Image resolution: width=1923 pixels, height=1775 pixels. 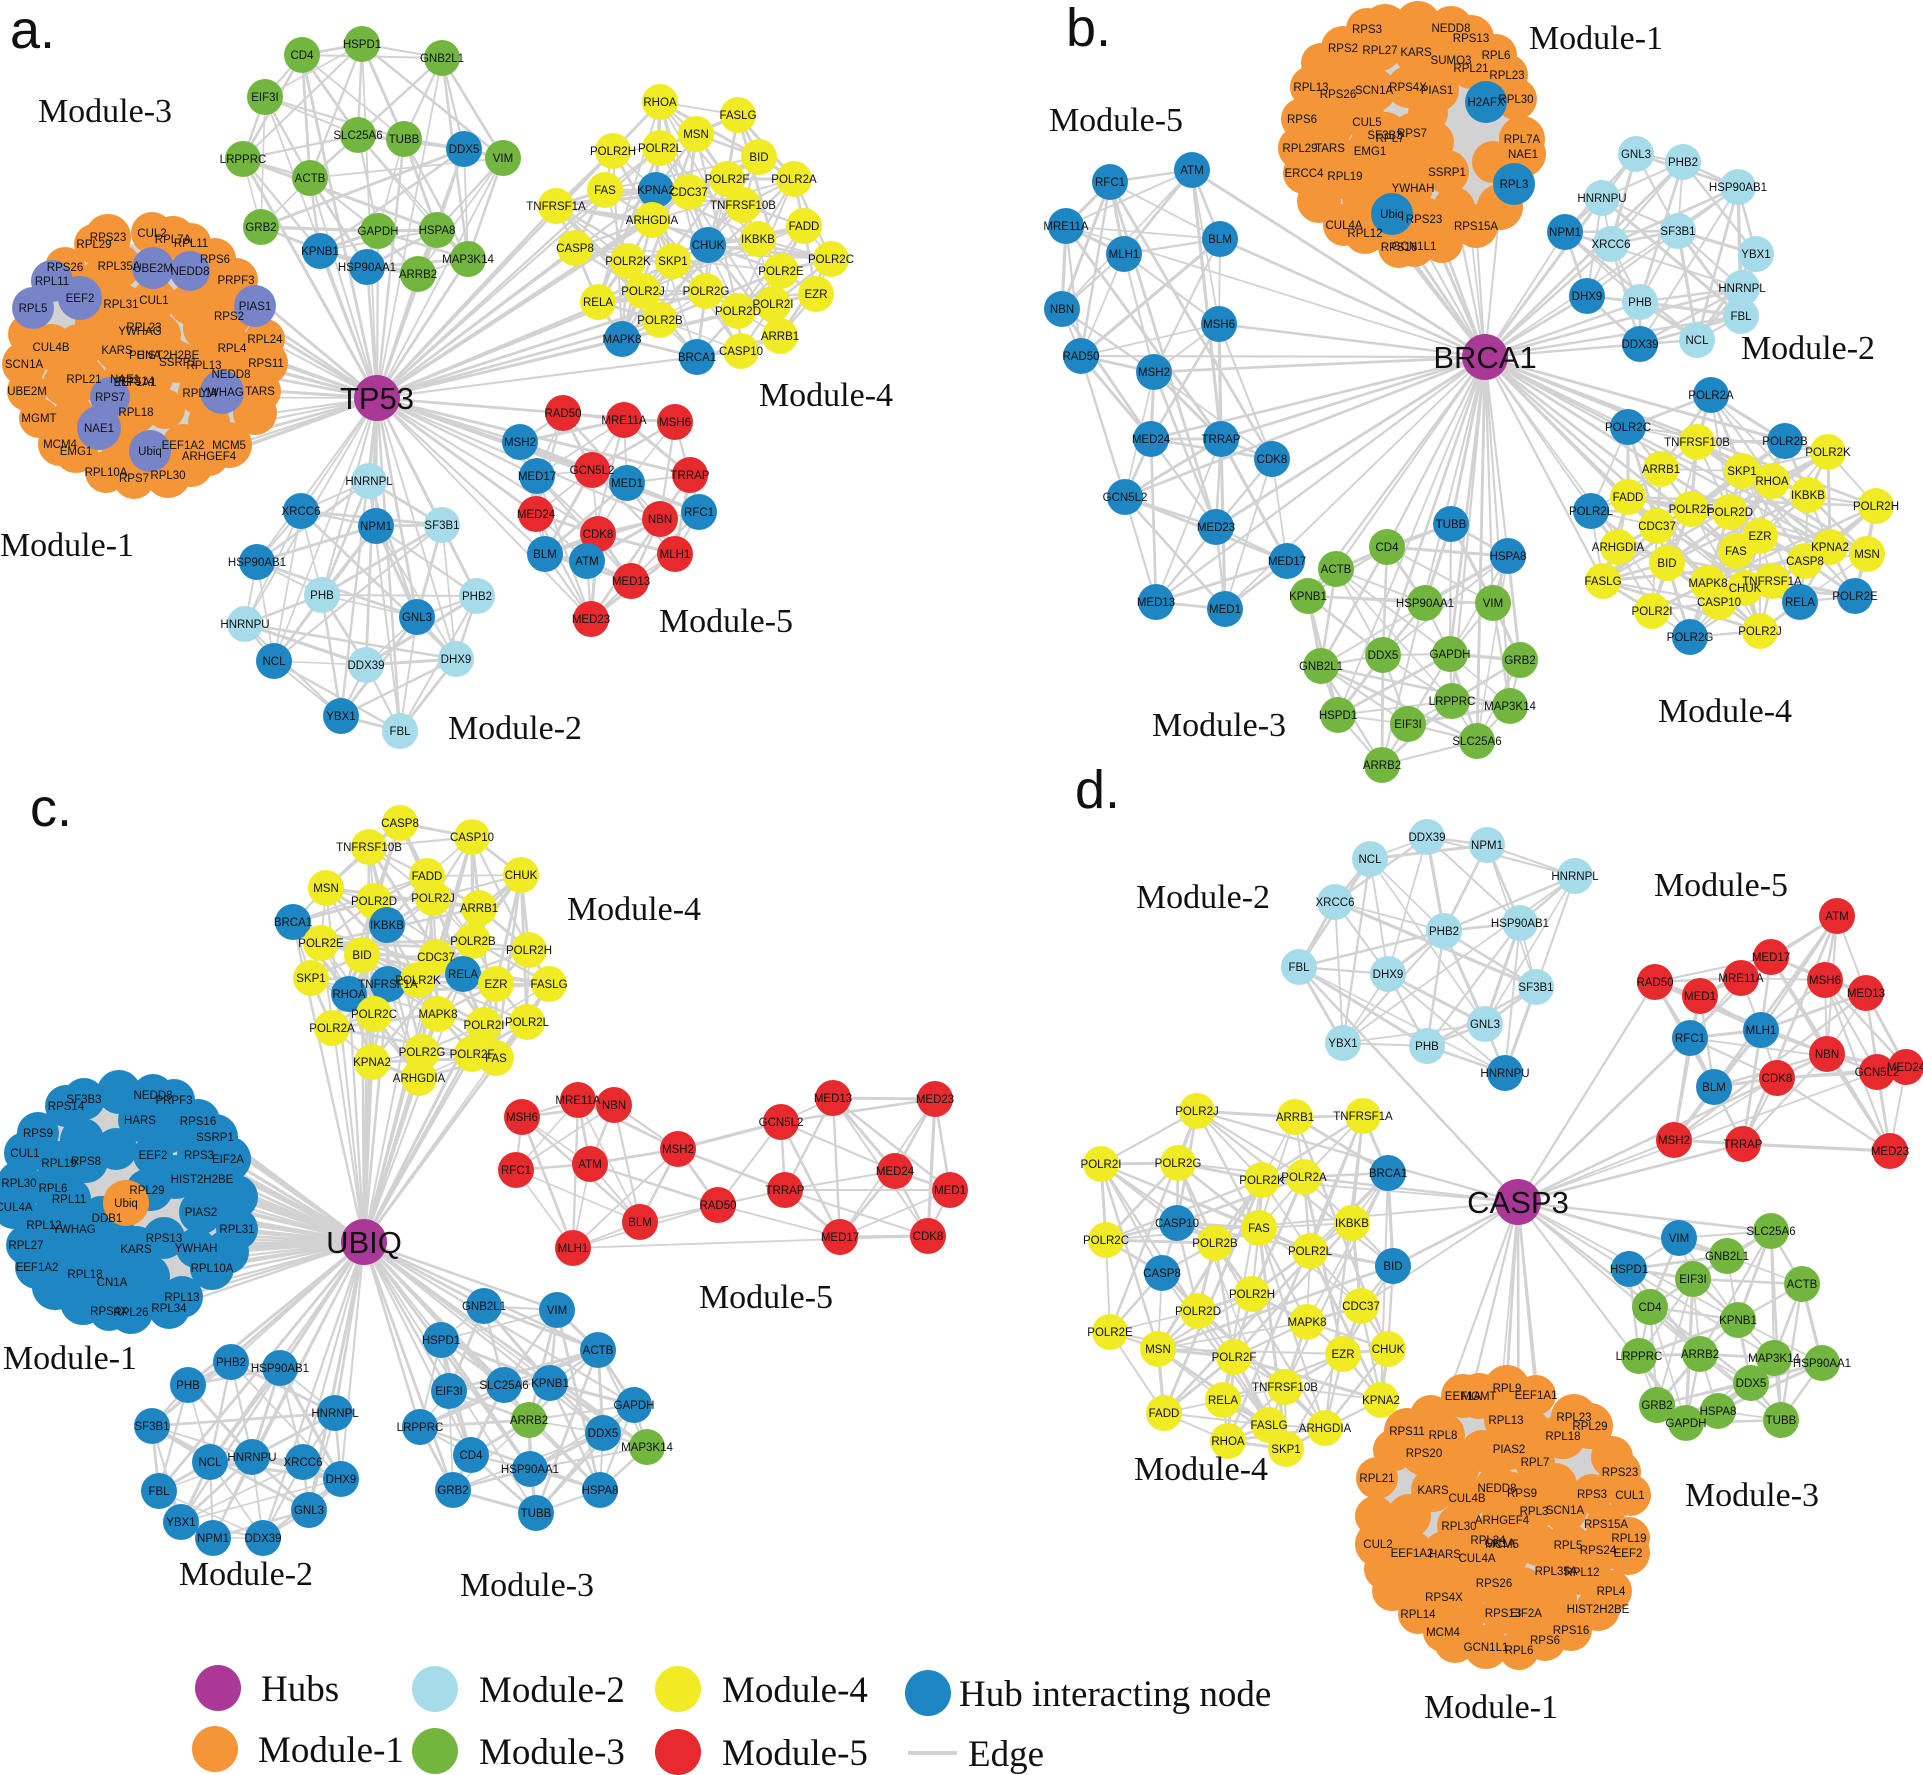 I want to click on svg-text: Module-3, so click(x=552, y=1752).